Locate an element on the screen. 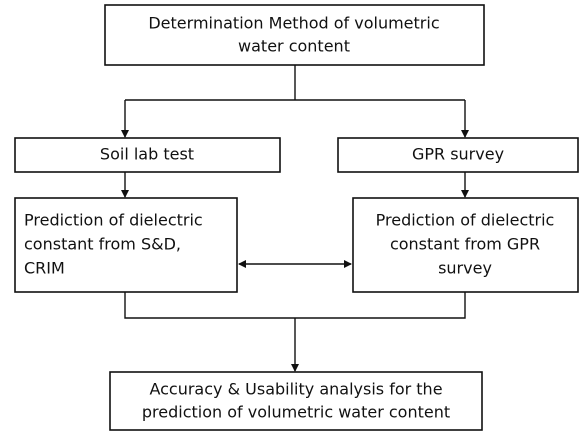  box-text: water content is located at coordinates (294, 46).